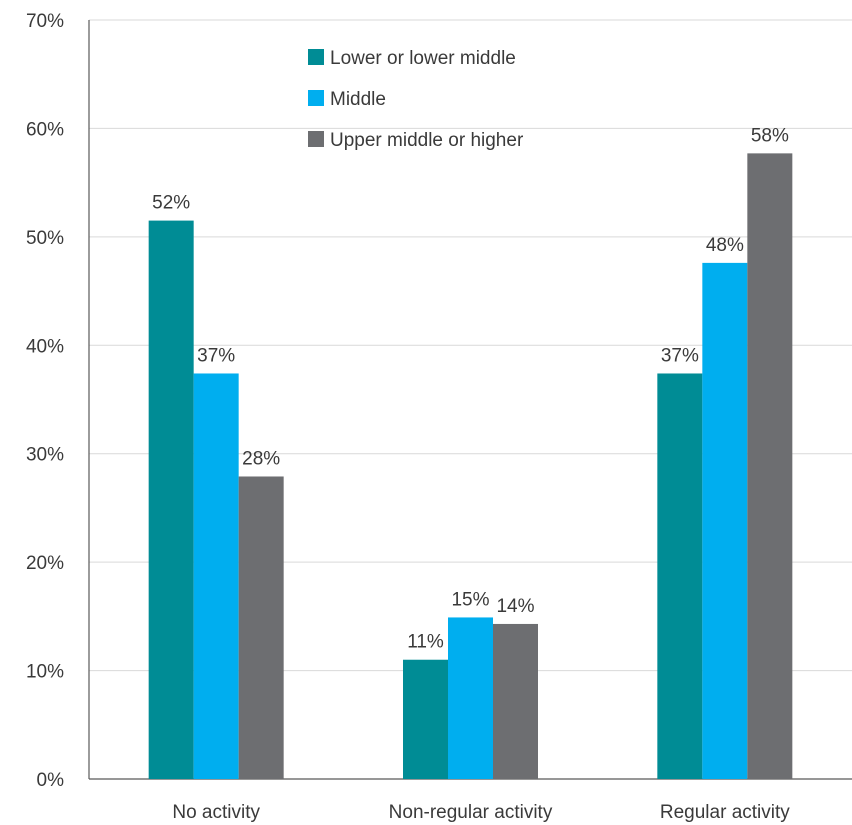 The width and height of the screenshot is (852, 825). What do you see at coordinates (45, 401) in the screenshot?
I see `y-tick-labels: 0% 10% 20% 30% 40% 50% 60% 70%` at bounding box center [45, 401].